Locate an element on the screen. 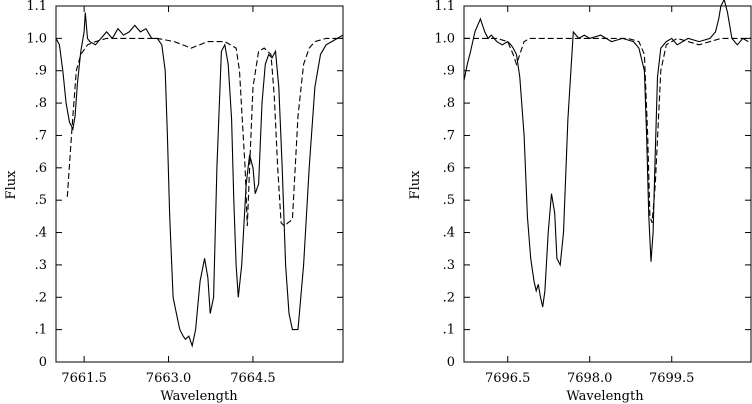 The width and height of the screenshot is (752, 404). x-axis-label-right: Wavelength is located at coordinates (605, 396).